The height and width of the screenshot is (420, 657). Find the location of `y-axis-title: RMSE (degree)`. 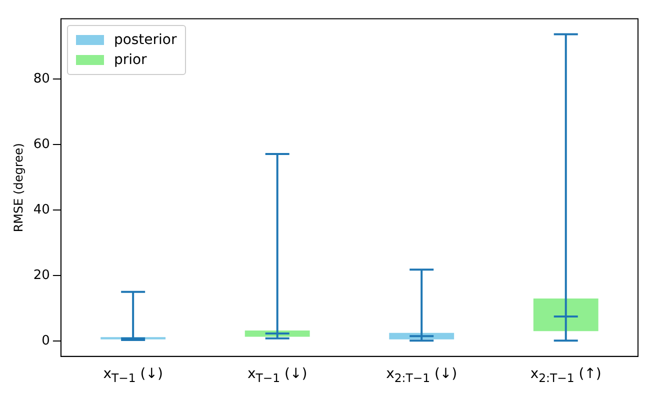

y-axis-title: RMSE (degree) is located at coordinates (18, 187).